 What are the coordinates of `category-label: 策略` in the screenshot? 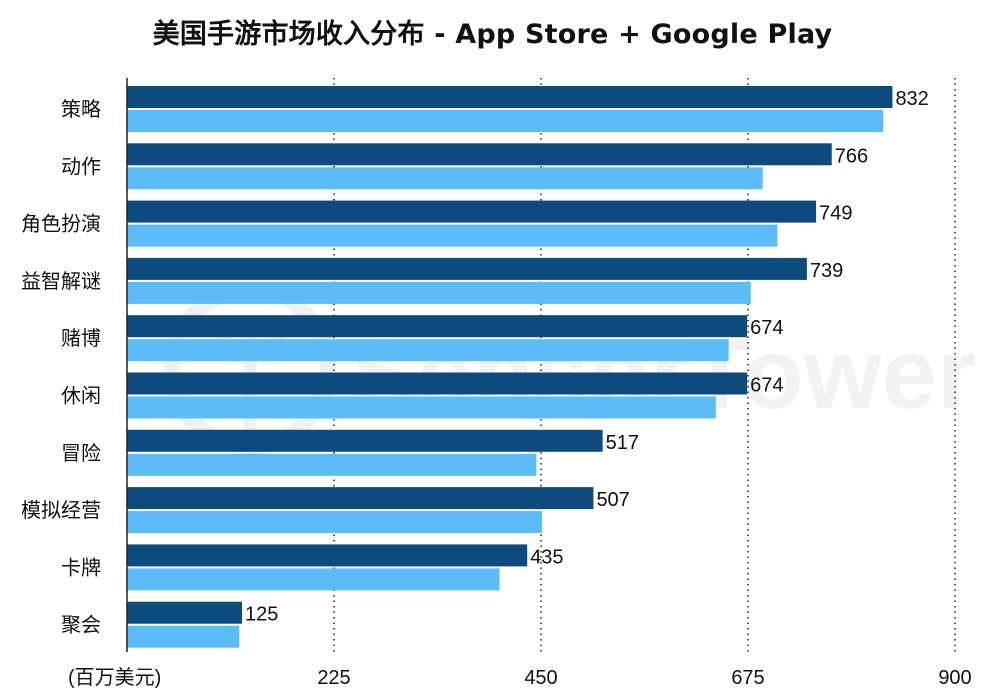 It's located at (81, 109).